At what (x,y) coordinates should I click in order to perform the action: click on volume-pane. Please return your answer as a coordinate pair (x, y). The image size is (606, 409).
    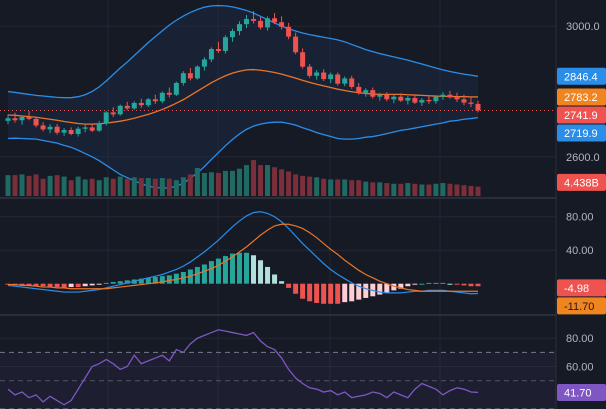
    Looking at the image, I should click on (243, 178).